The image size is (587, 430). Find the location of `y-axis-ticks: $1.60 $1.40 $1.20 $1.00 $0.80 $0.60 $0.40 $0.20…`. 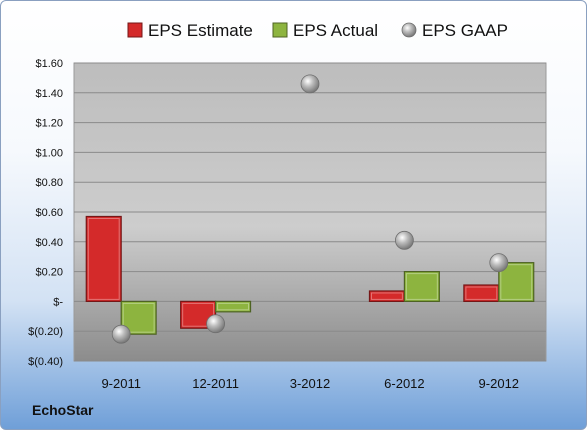

y-axis-ticks: $1.60 $1.40 $1.20 $1.00 $0.80 $0.60 $0.40 $0.20… is located at coordinates (45, 213).